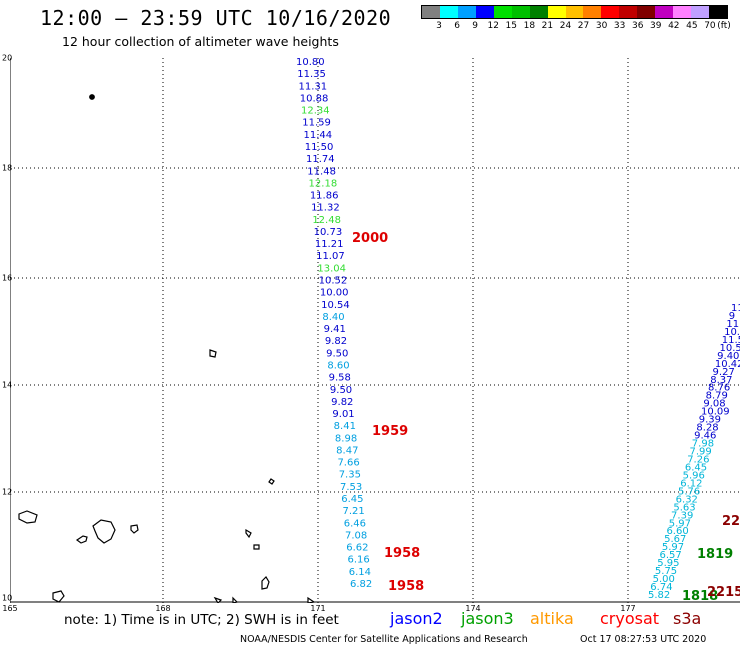  I want to click on wave-height-value: 5.82, so click(659, 595).